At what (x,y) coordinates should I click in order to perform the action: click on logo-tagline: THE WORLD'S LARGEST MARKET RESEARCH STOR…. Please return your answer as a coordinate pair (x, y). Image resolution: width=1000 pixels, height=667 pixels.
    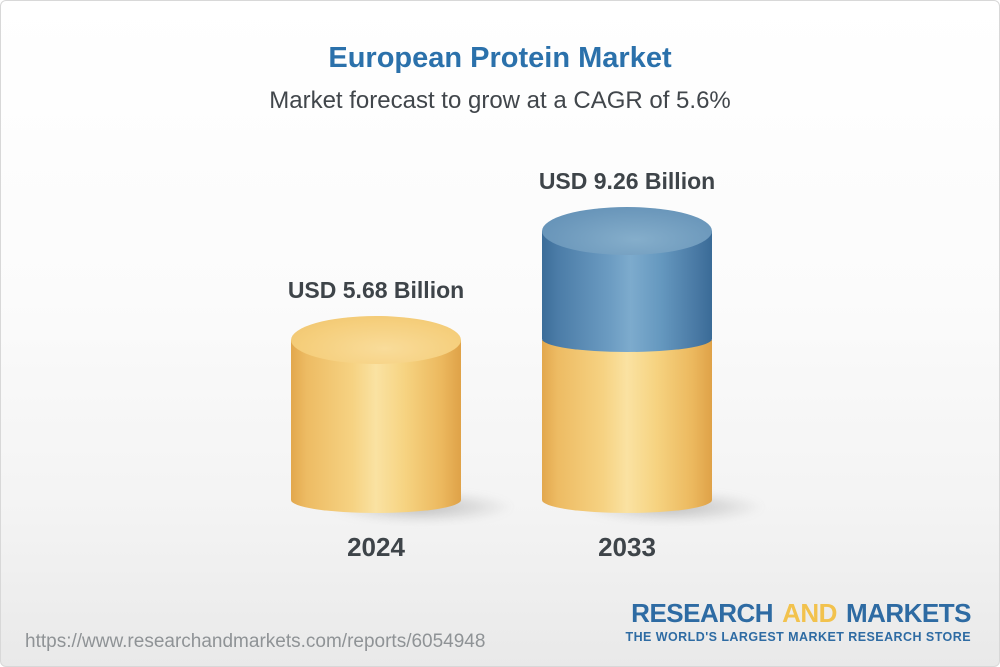
    Looking at the image, I should click on (798, 637).